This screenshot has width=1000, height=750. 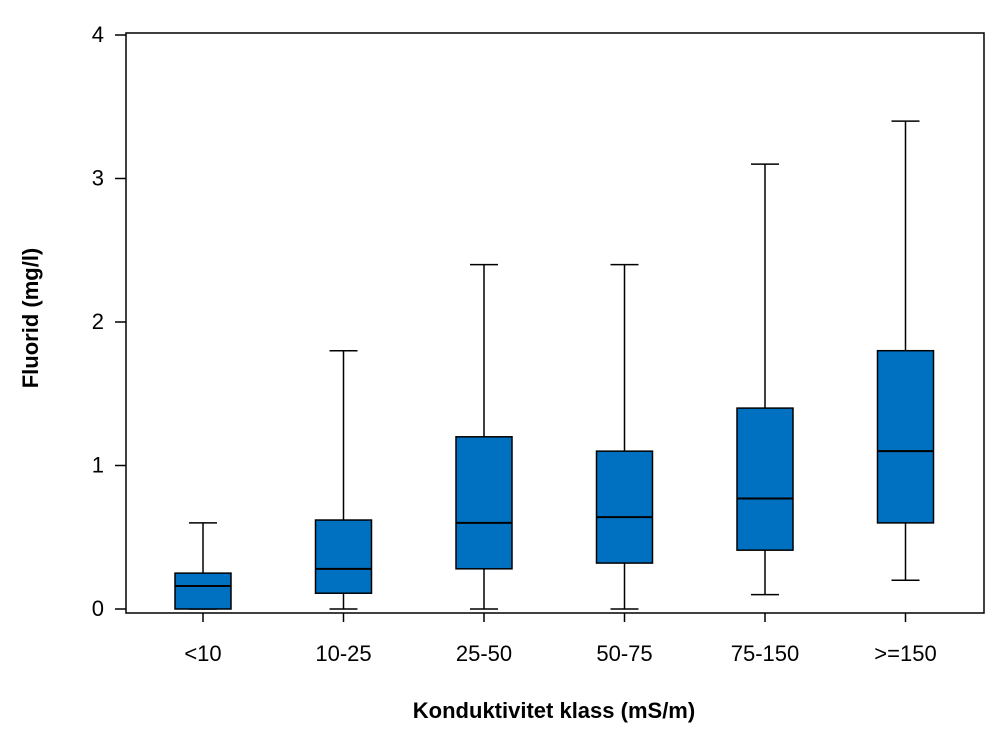 I want to click on x-tick-label: >=150, so click(x=905, y=653).